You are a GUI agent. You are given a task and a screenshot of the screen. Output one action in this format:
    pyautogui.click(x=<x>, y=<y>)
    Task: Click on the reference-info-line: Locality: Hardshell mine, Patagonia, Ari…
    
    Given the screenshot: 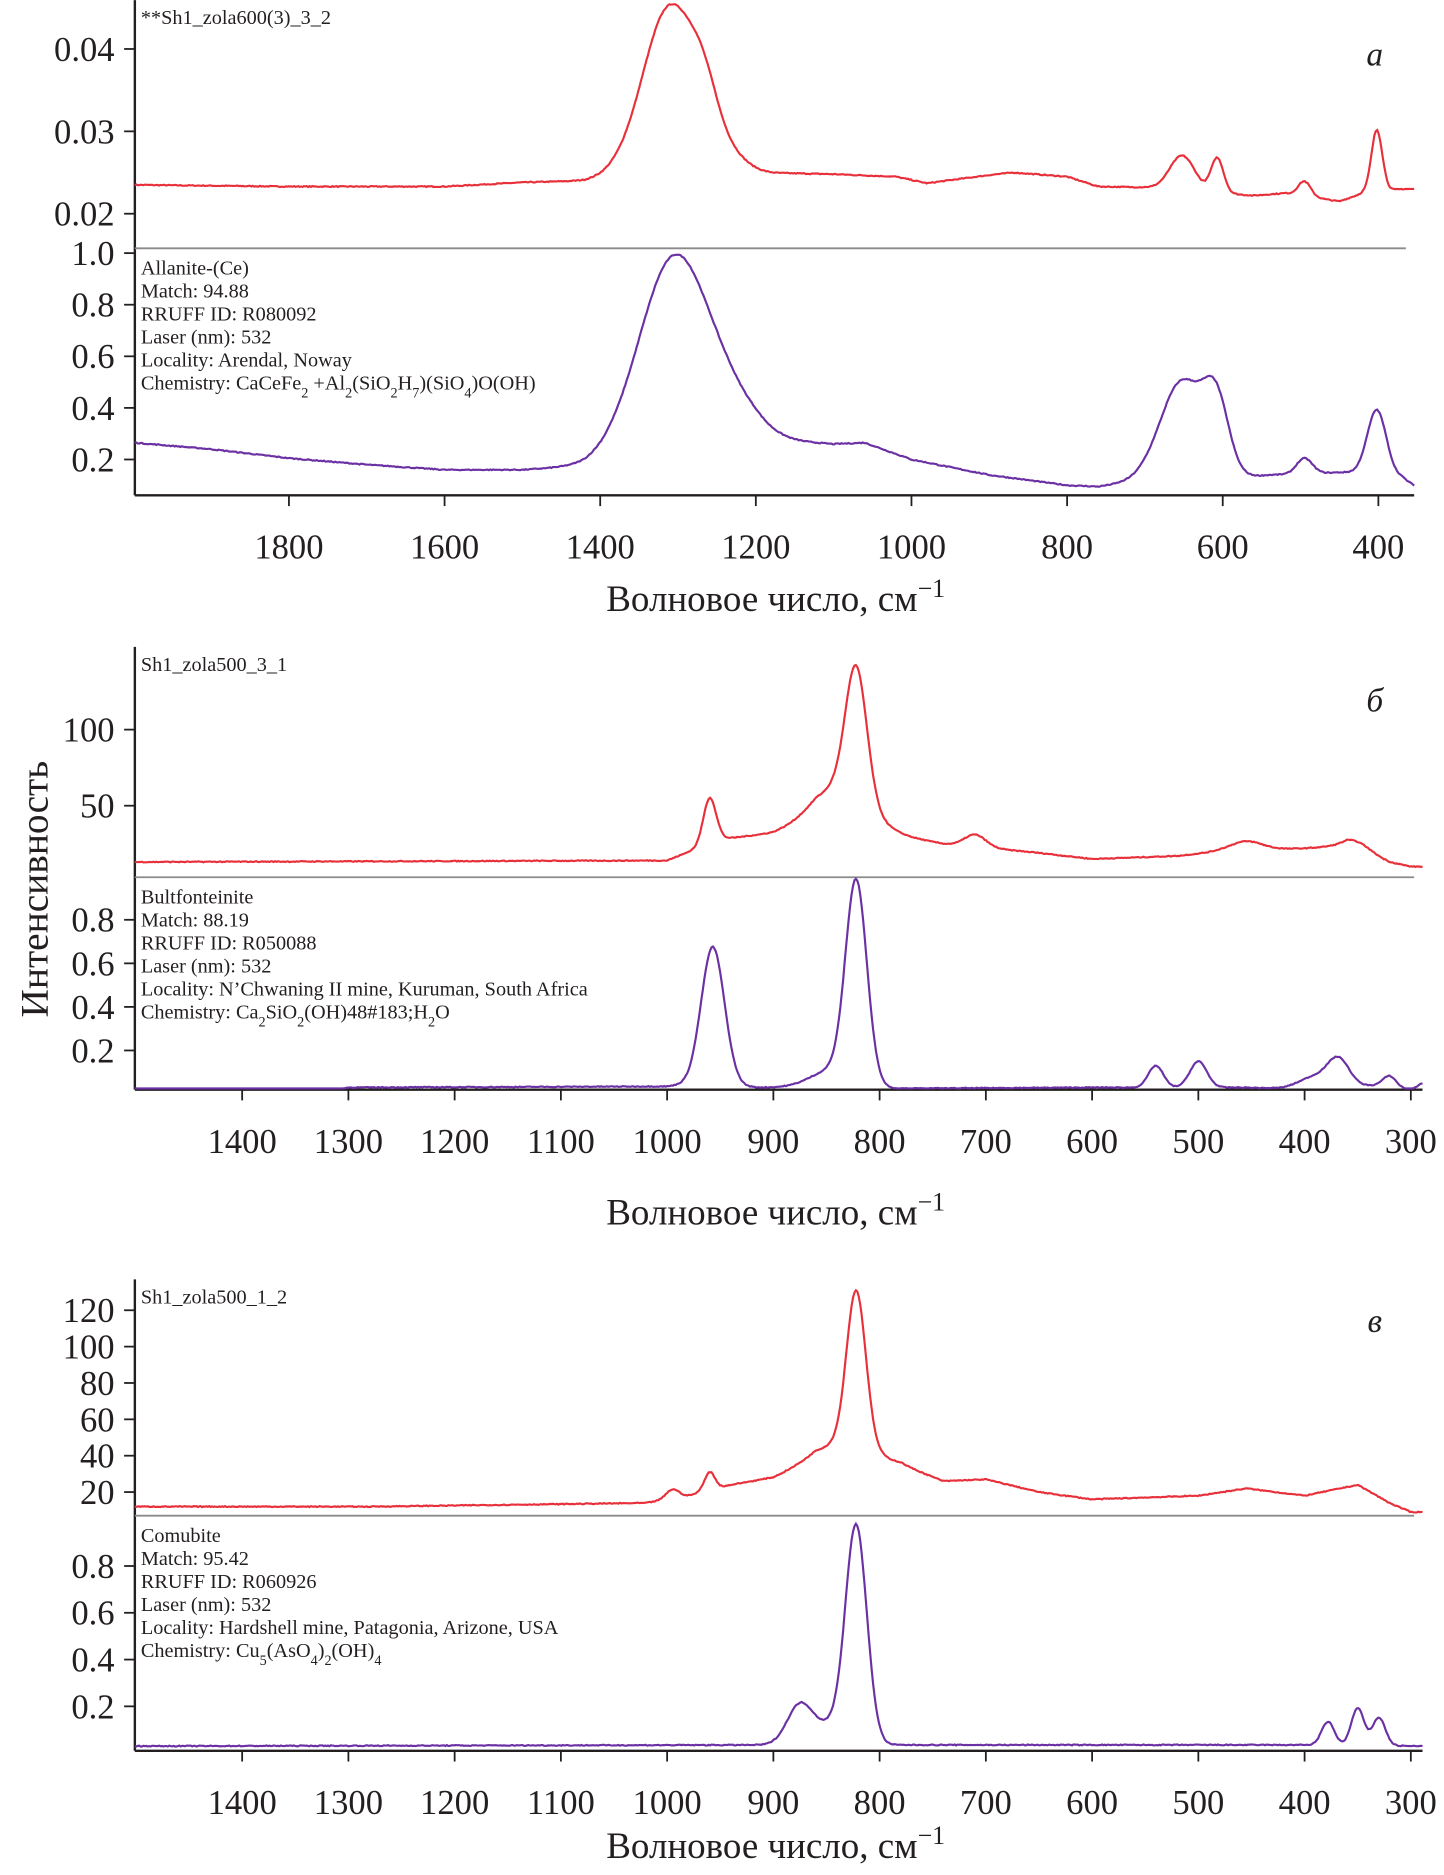 What is the action you would take?
    pyautogui.click(x=350, y=1628)
    